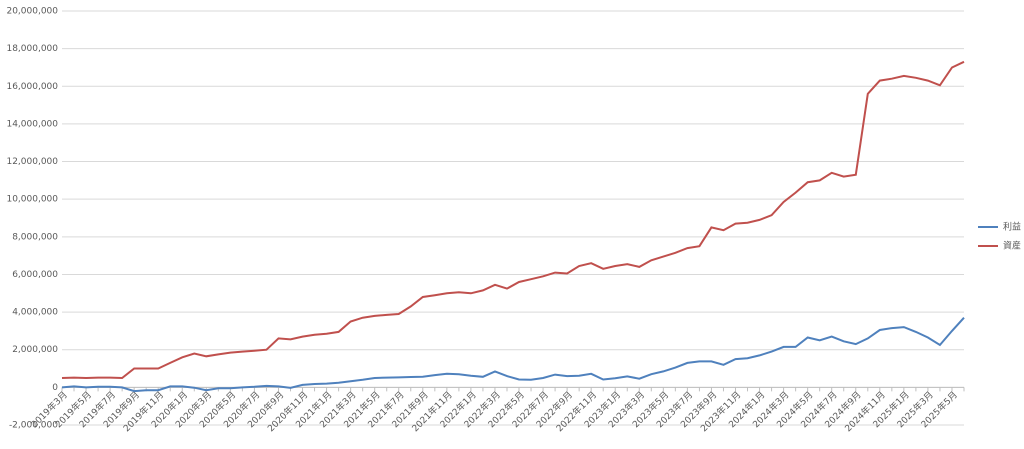 The image size is (1024, 449). What do you see at coordinates (1012, 246) in the screenshot?
I see `legend-label: 資産` at bounding box center [1012, 246].